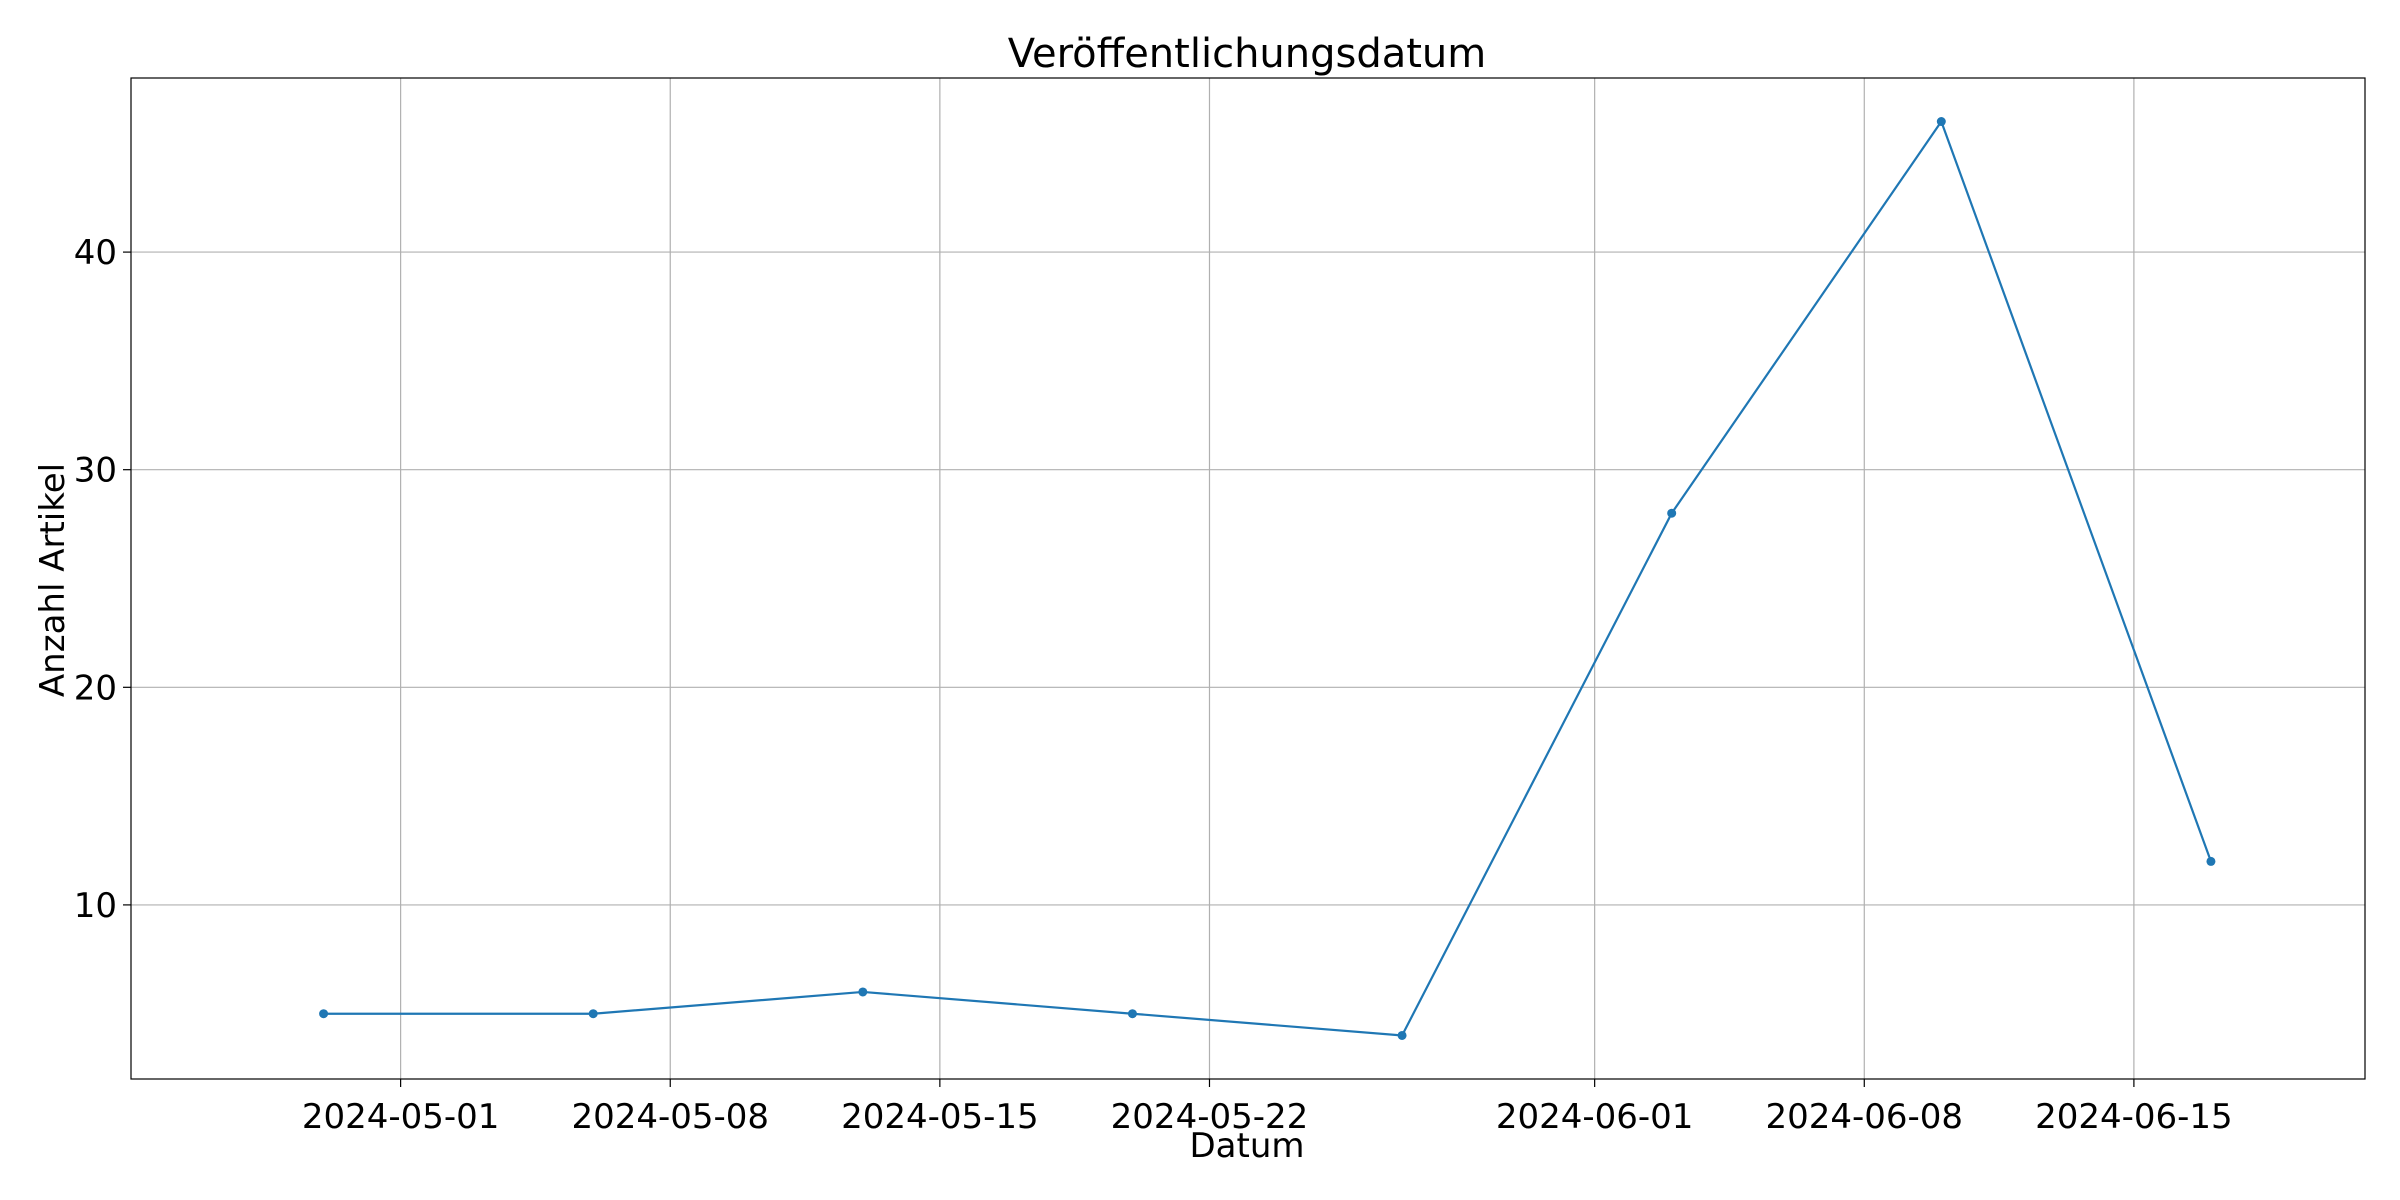 This screenshot has width=2400, height=1200. I want to click on x-tick-label: 2024-06-08, so click(1864, 1117).